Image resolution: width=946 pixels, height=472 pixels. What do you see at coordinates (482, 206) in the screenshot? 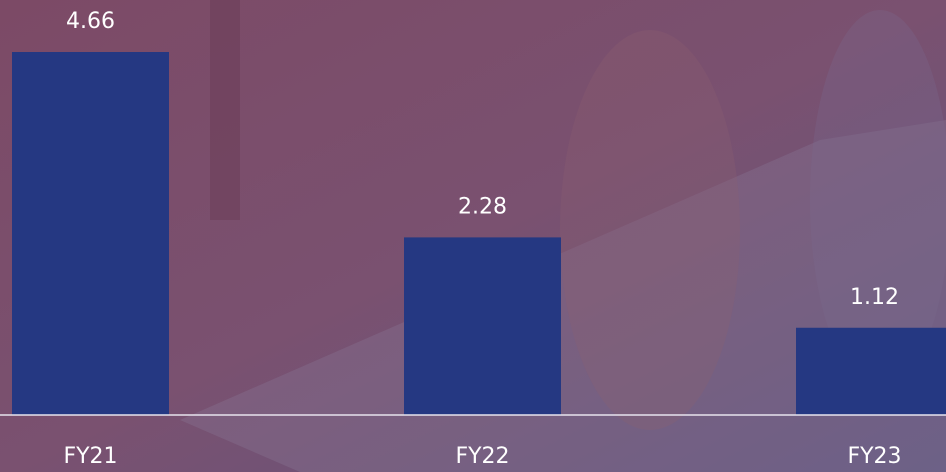
I see `value-label: 2.28` at bounding box center [482, 206].